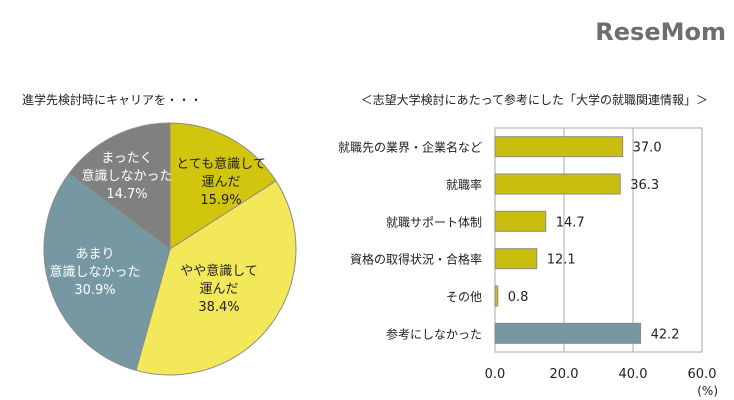 This screenshot has width=734, height=400. Describe the element at coordinates (464, 297) in the screenshot. I see `category-label: その他` at that location.